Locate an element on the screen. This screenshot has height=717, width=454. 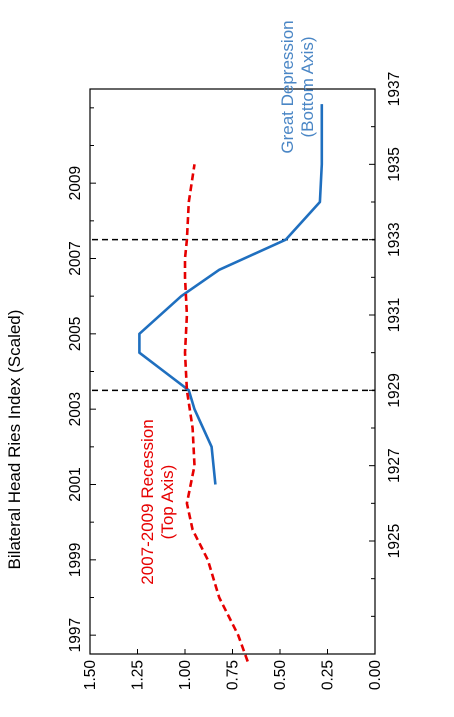
recession-line is located at coordinates (216, 413).